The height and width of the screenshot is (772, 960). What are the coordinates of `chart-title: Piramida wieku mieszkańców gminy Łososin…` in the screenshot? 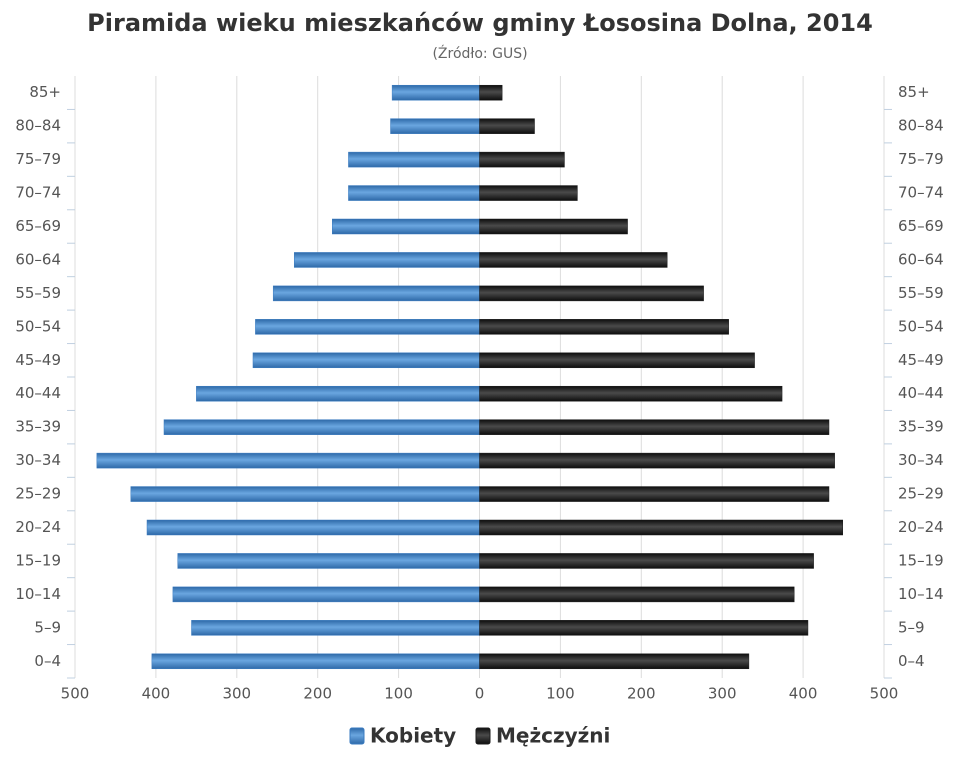 It's located at (480, 23).